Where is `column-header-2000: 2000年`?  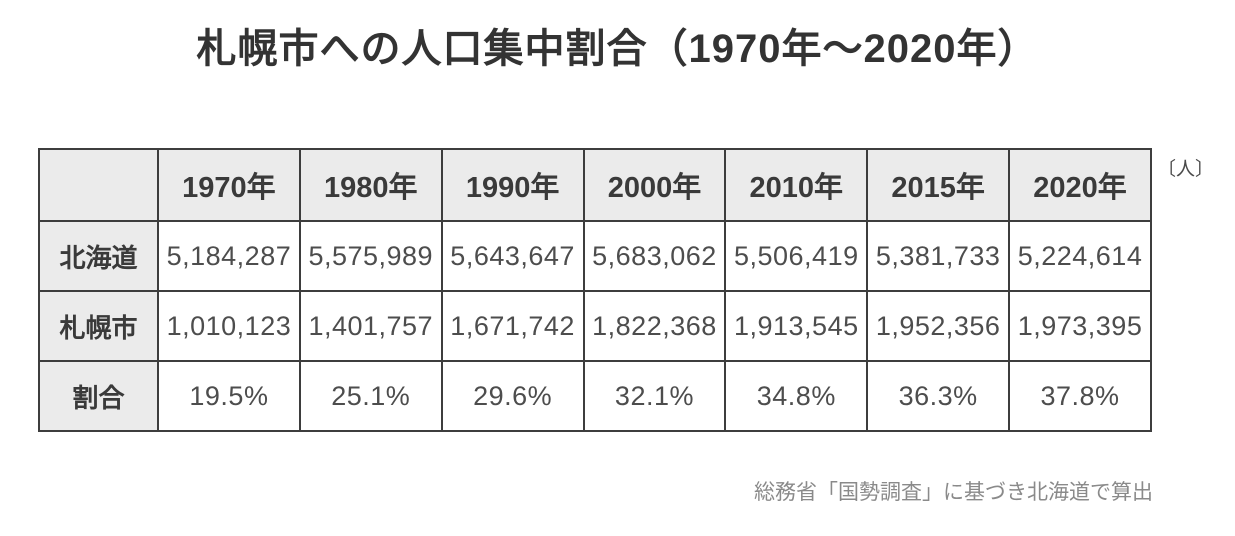 column-header-2000: 2000年 is located at coordinates (654, 185).